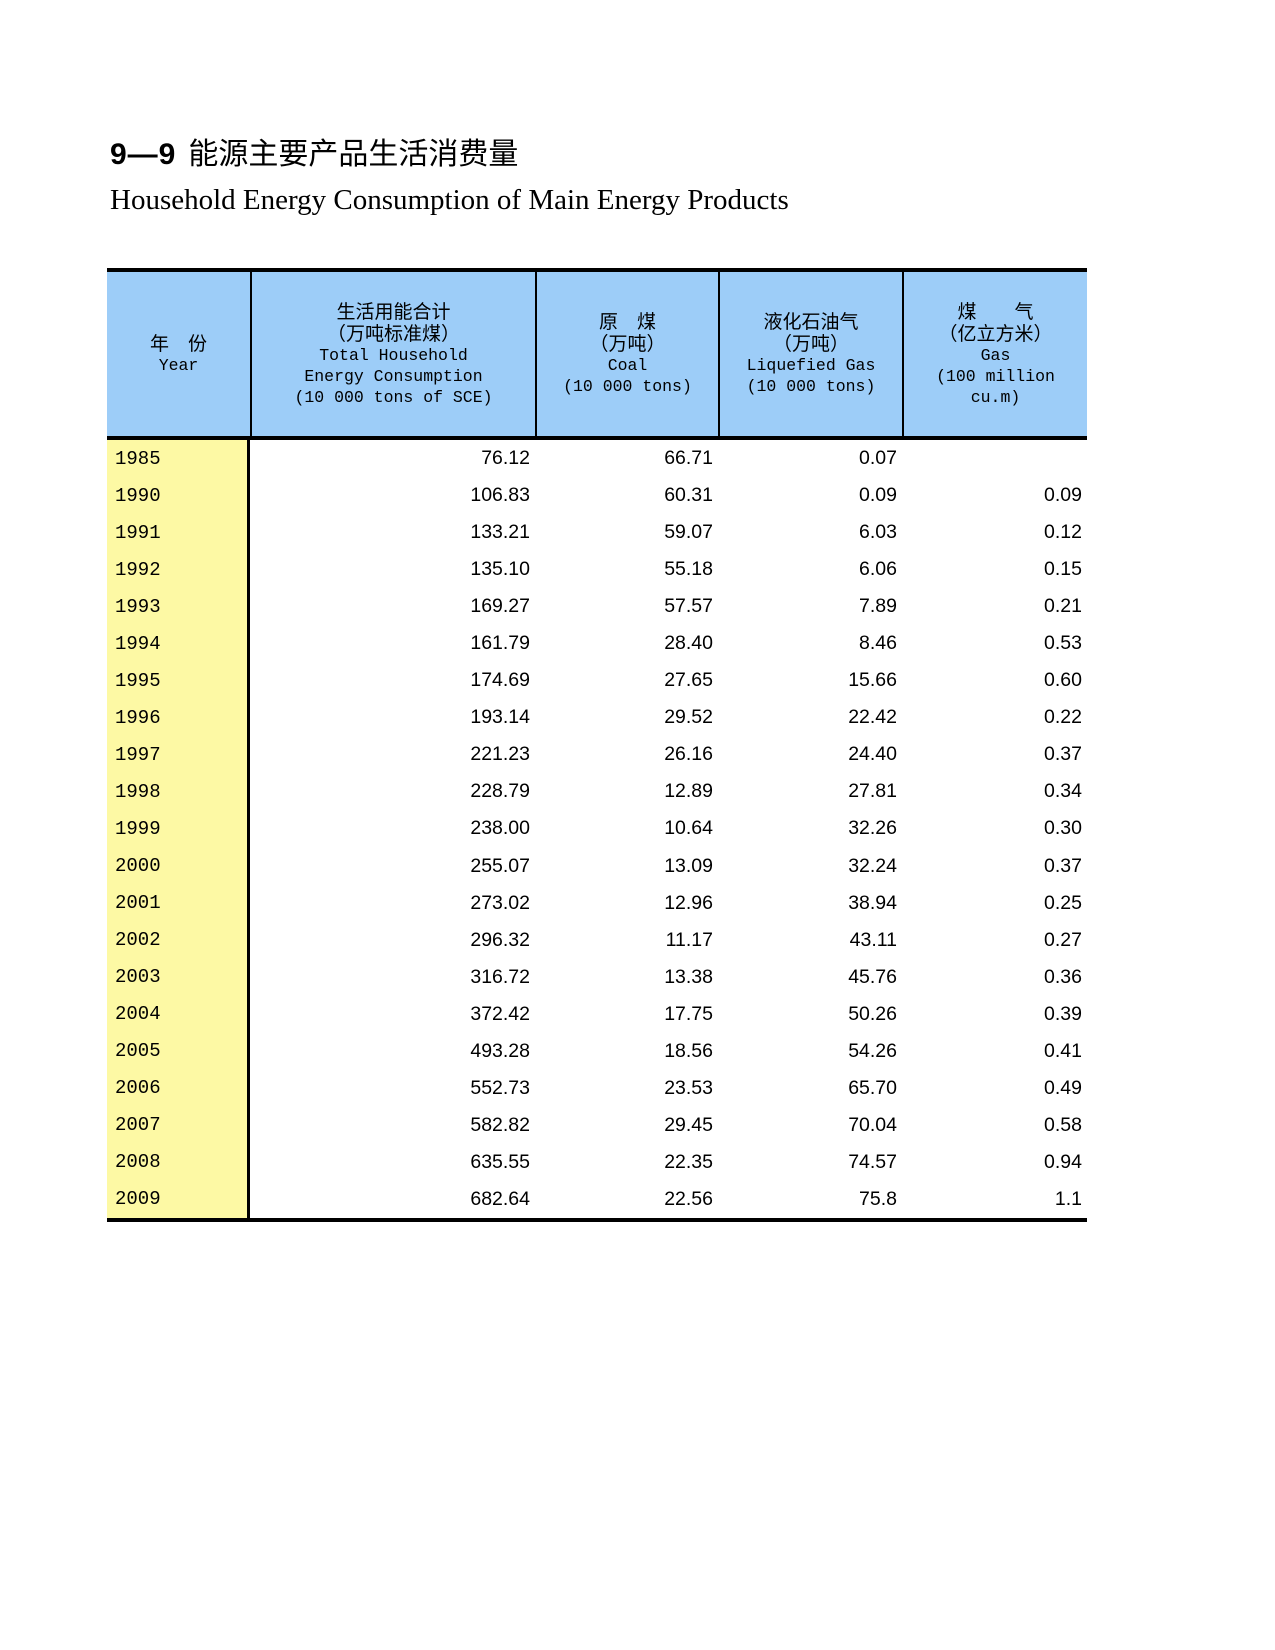 This screenshot has width=1275, height=1650. Describe the element at coordinates (449, 155) in the screenshot. I see `page-title-cn: 9—9 能源主要产品生活消费量` at that location.